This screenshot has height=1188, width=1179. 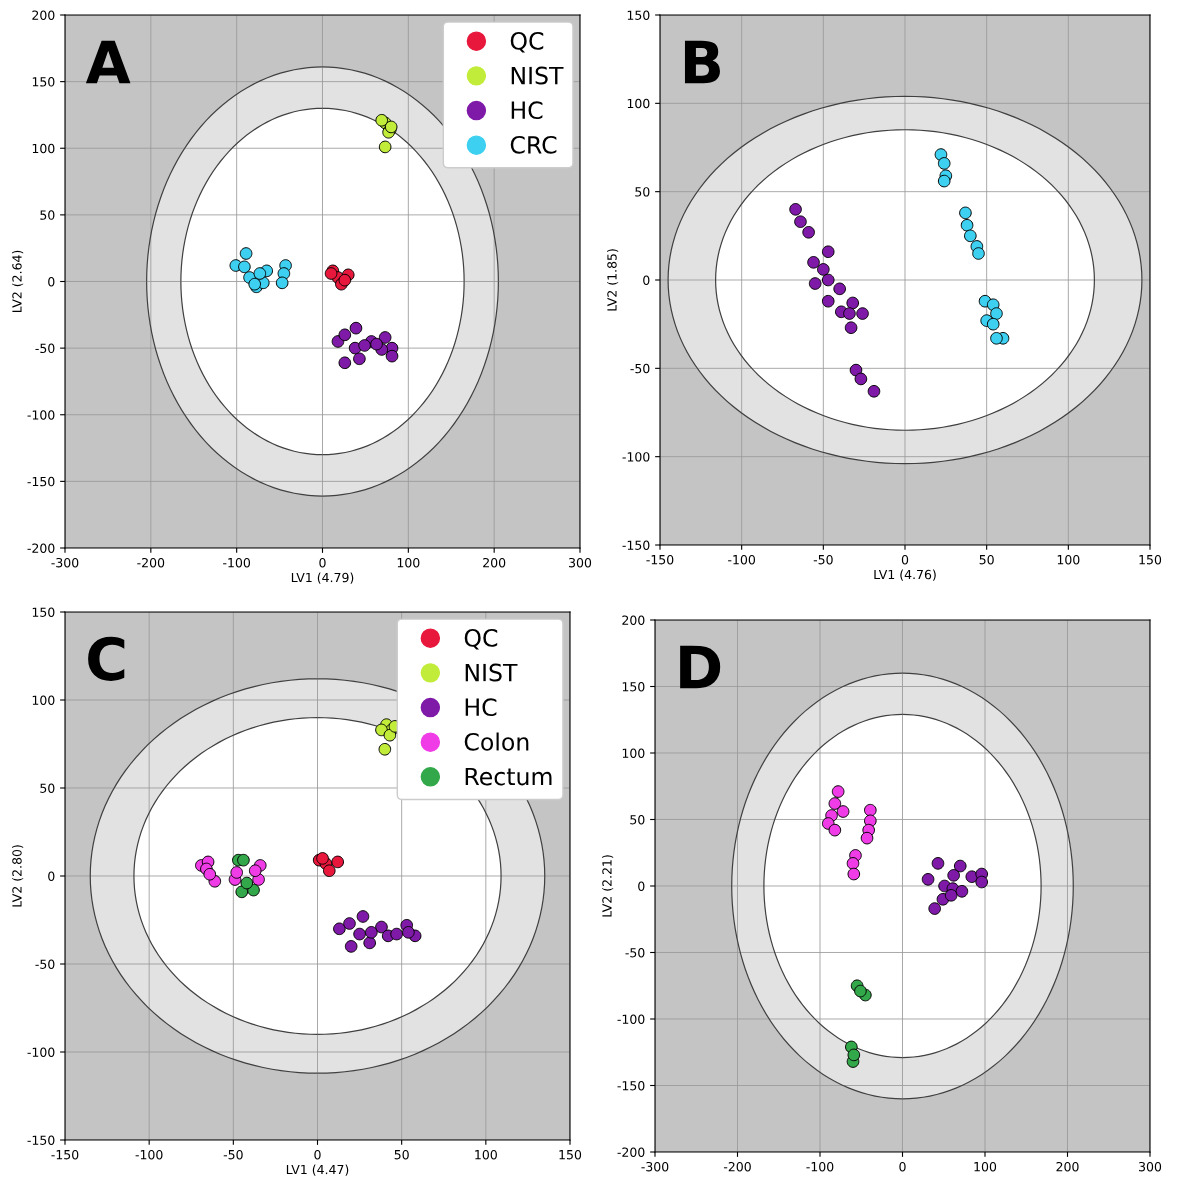 I want to click on chart-title: A, so click(x=108, y=62).